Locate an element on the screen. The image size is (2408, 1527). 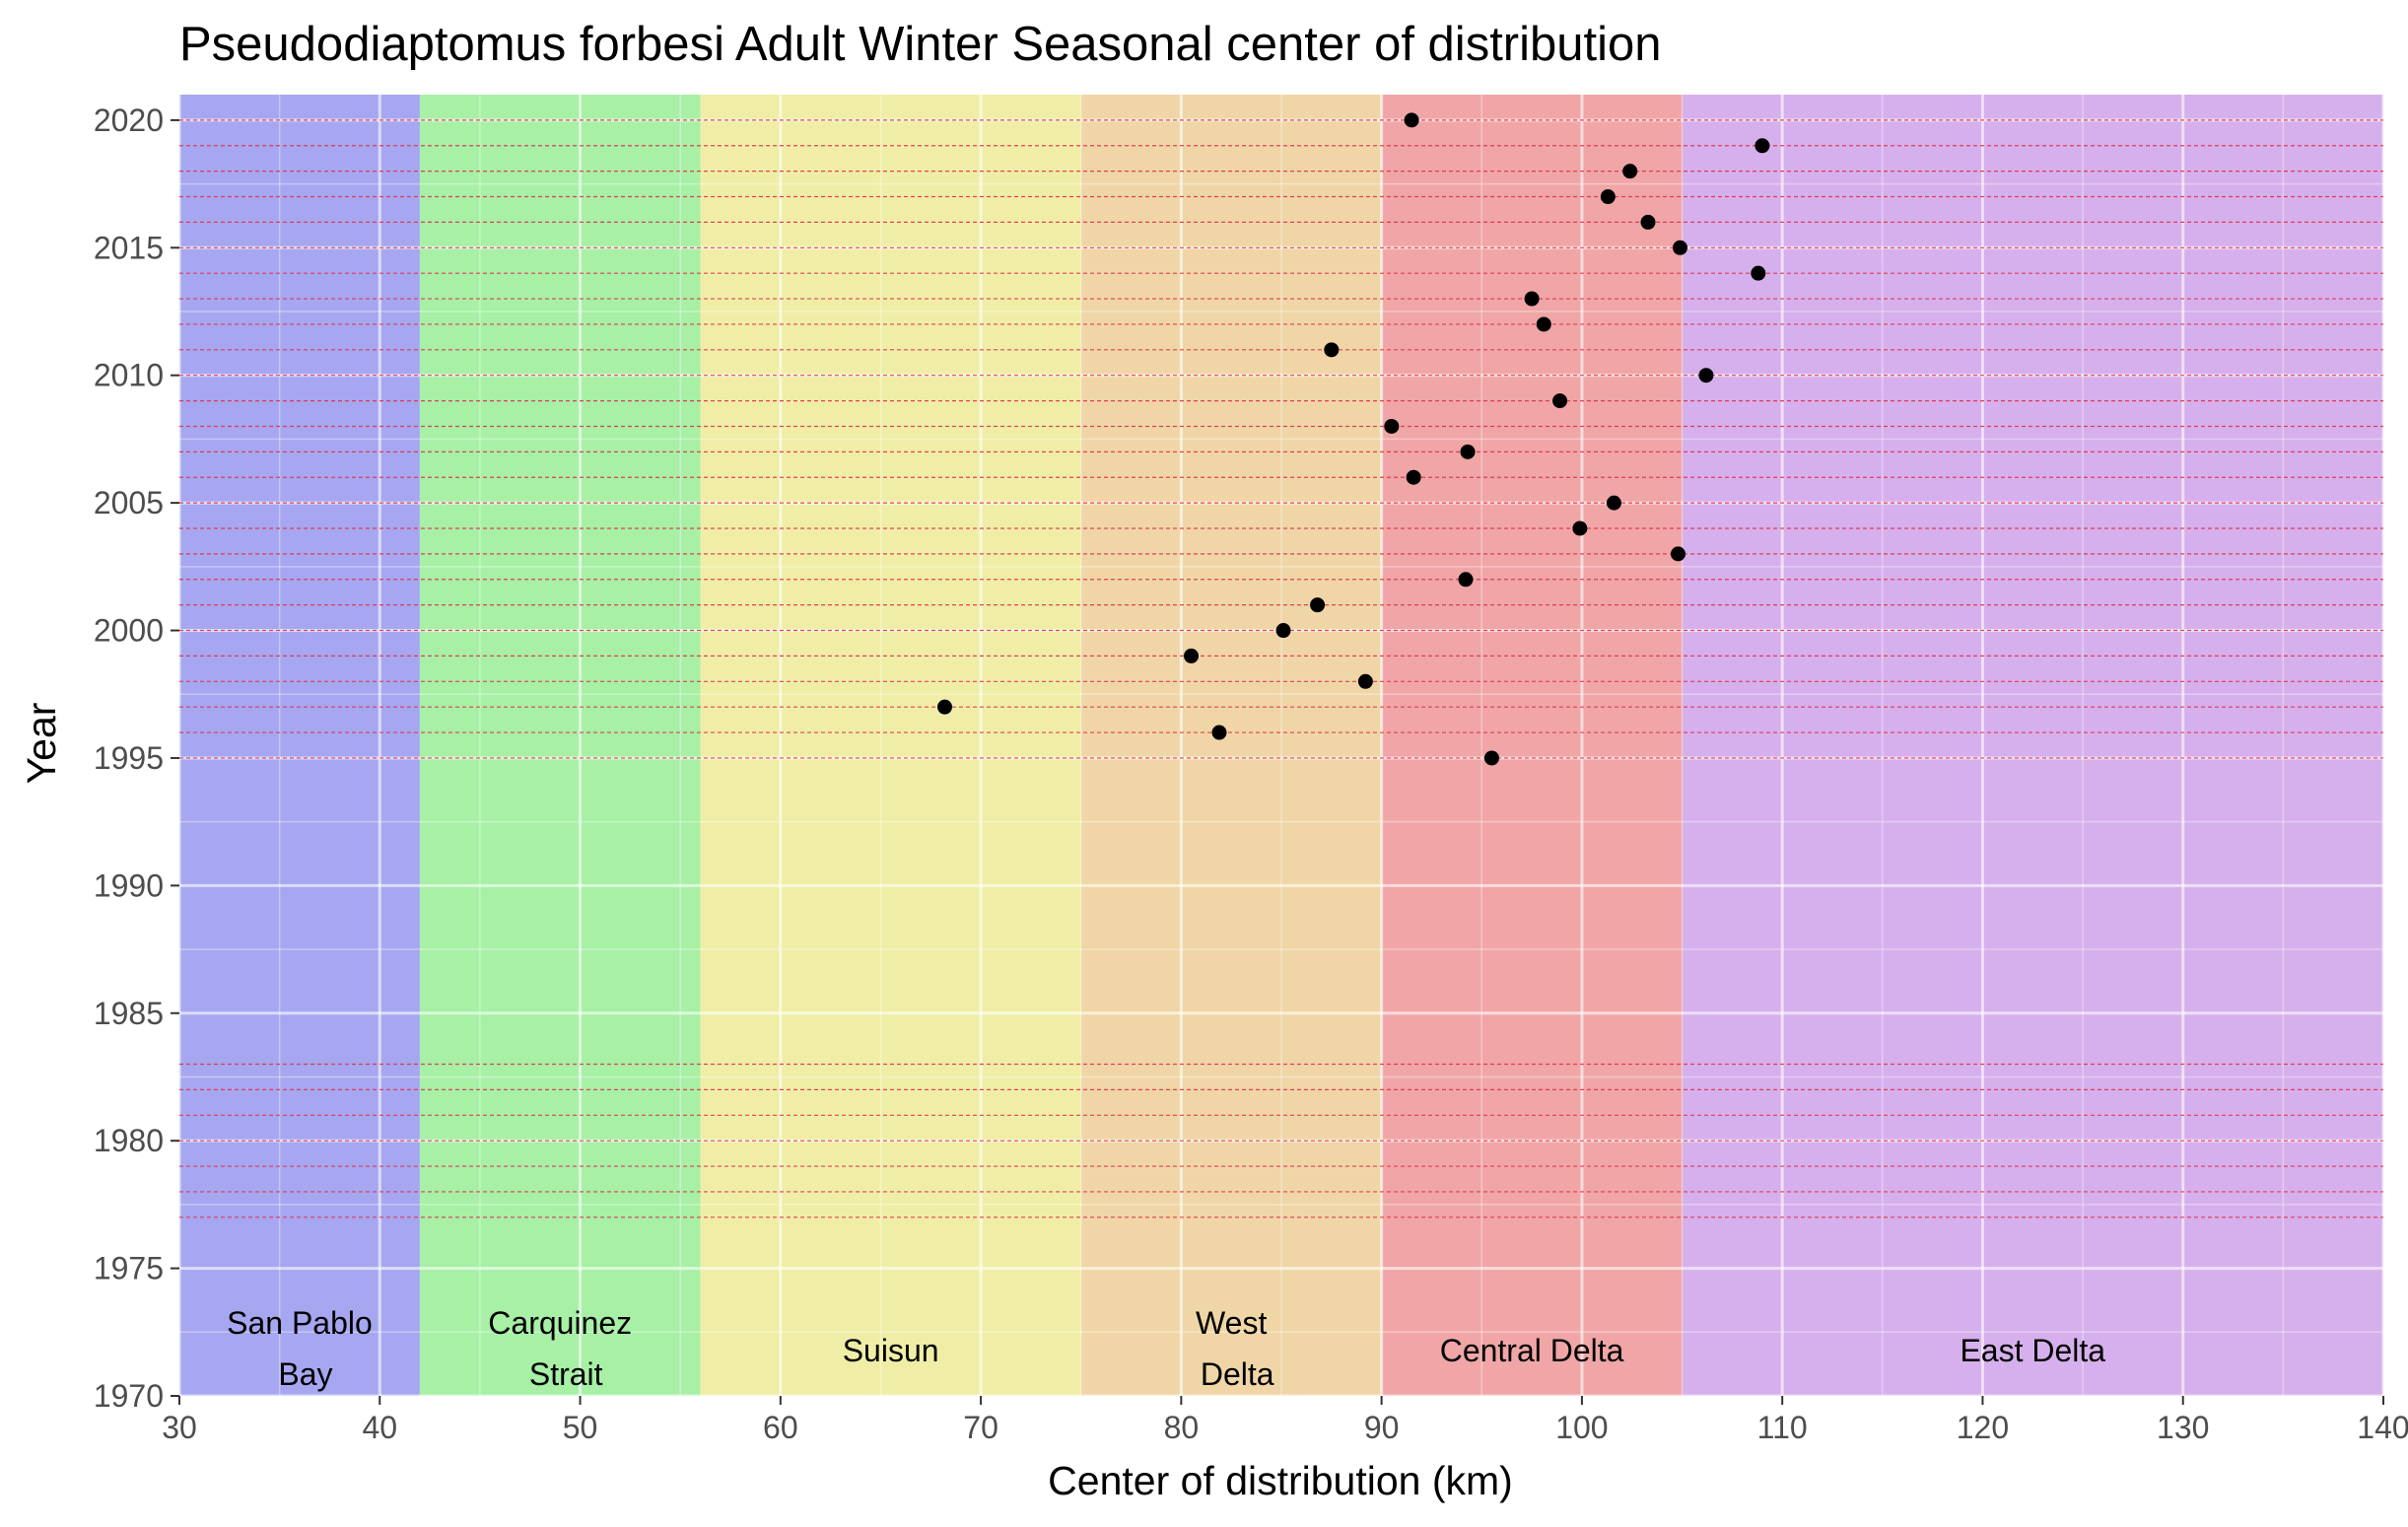
x-tick-label: 40 is located at coordinates (379, 1428).